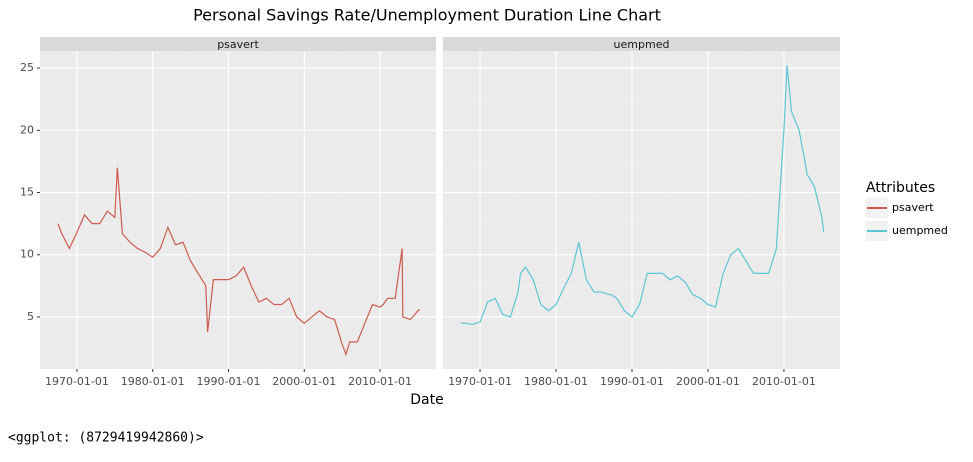 This screenshot has width=973, height=462. What do you see at coordinates (913, 207) in the screenshot?
I see `legend-label: psavert` at bounding box center [913, 207].